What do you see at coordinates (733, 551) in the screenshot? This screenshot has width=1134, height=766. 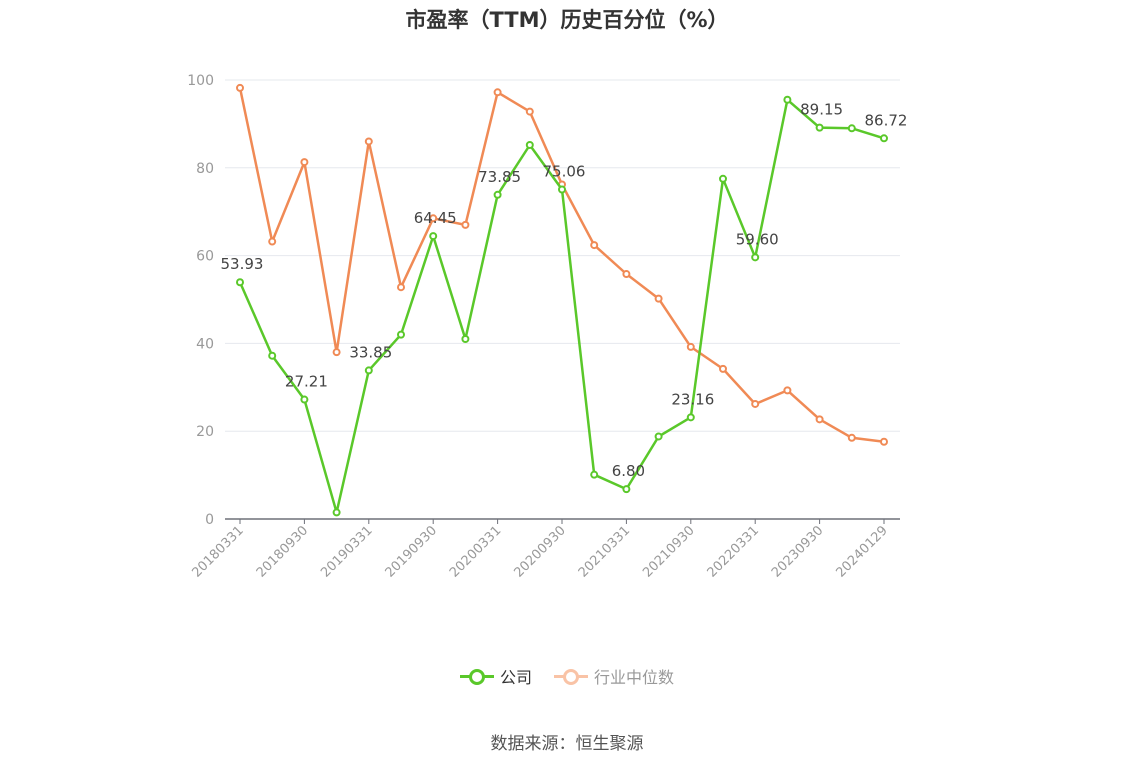 I see `x-tick-label-20220331: 20220331` at bounding box center [733, 551].